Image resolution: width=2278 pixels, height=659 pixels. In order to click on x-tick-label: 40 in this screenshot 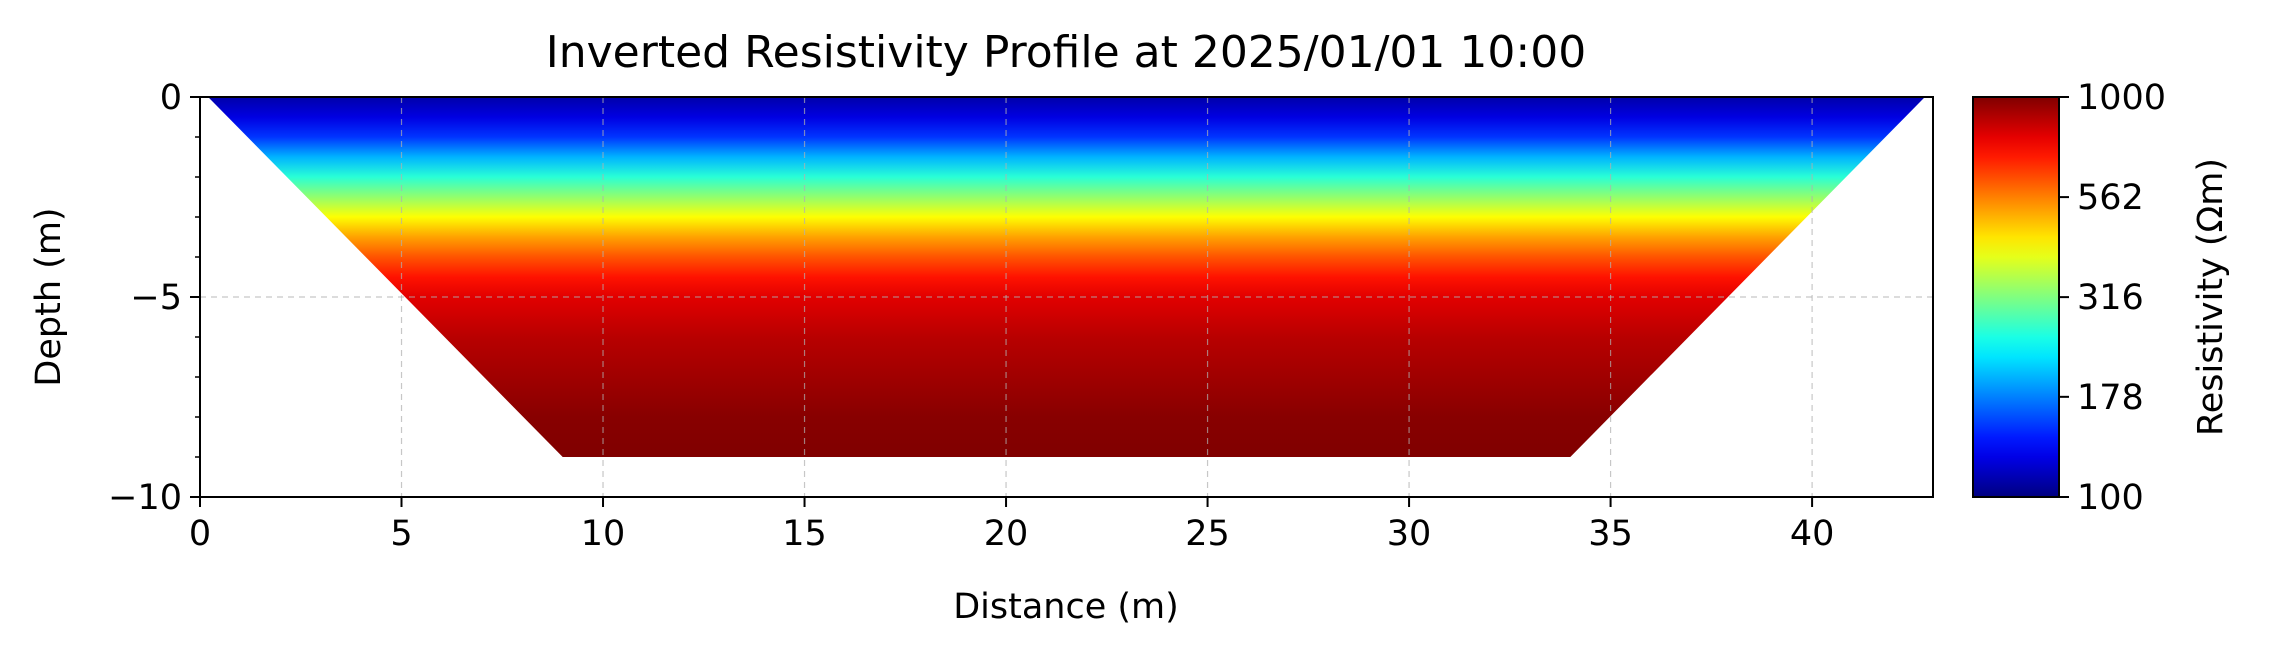, I will do `click(1812, 534)`.